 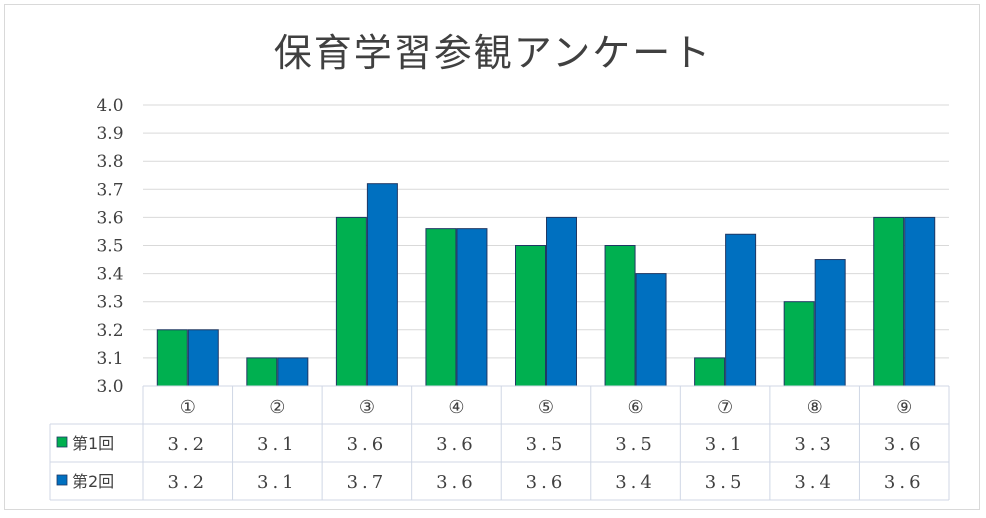 What do you see at coordinates (546, 407) in the screenshot?
I see `category-label: ⑤` at bounding box center [546, 407].